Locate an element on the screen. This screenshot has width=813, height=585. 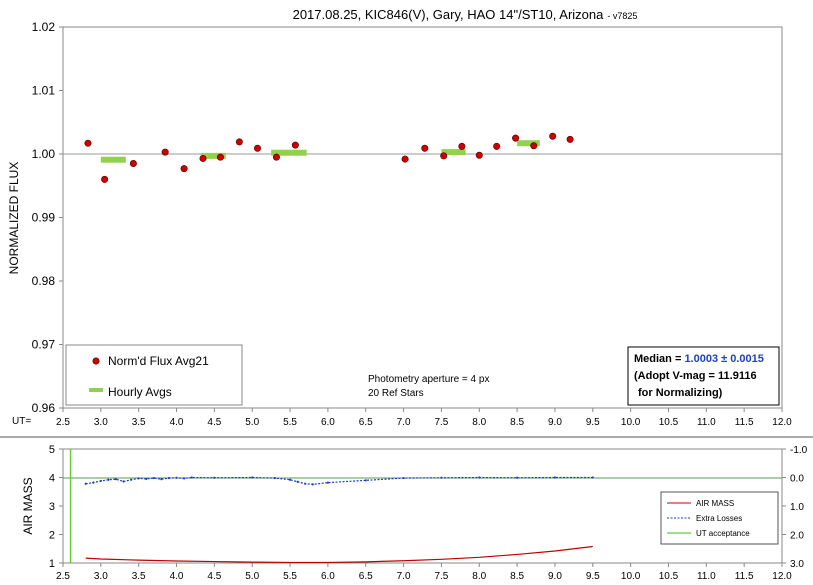
bottom-x-tick-label: 11.5 is located at coordinates (744, 576).